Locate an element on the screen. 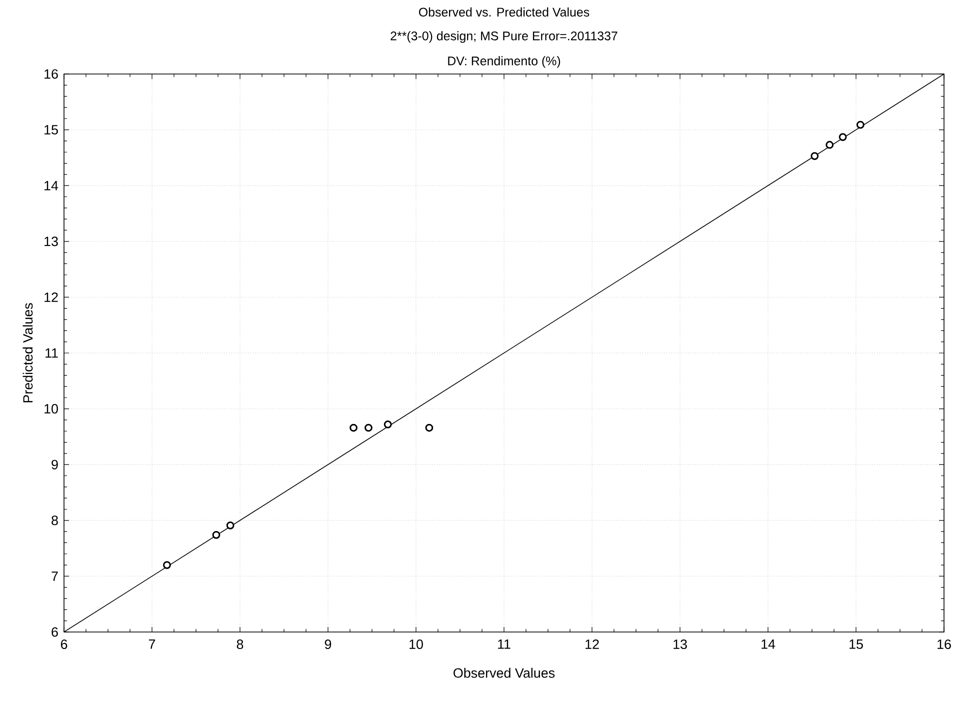  y-tick-label: 11 is located at coordinates (52, 353).